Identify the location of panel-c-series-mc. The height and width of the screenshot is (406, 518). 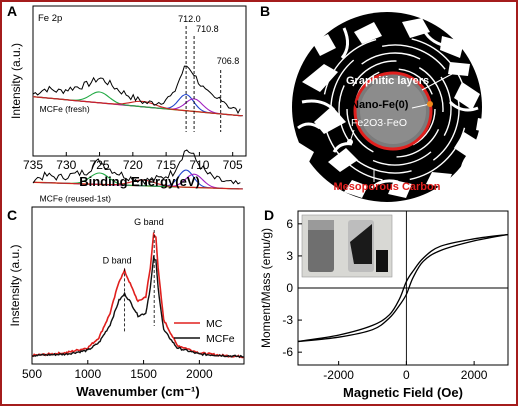
(138, 295).